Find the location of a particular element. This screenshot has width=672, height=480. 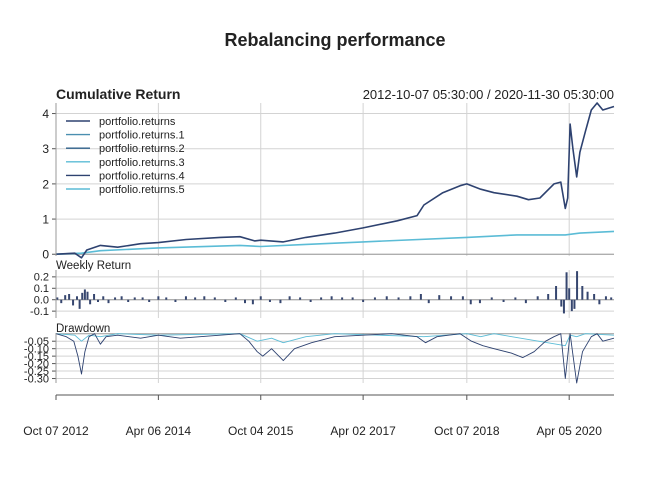

y-tick-label: 0.1 is located at coordinates (41, 289).